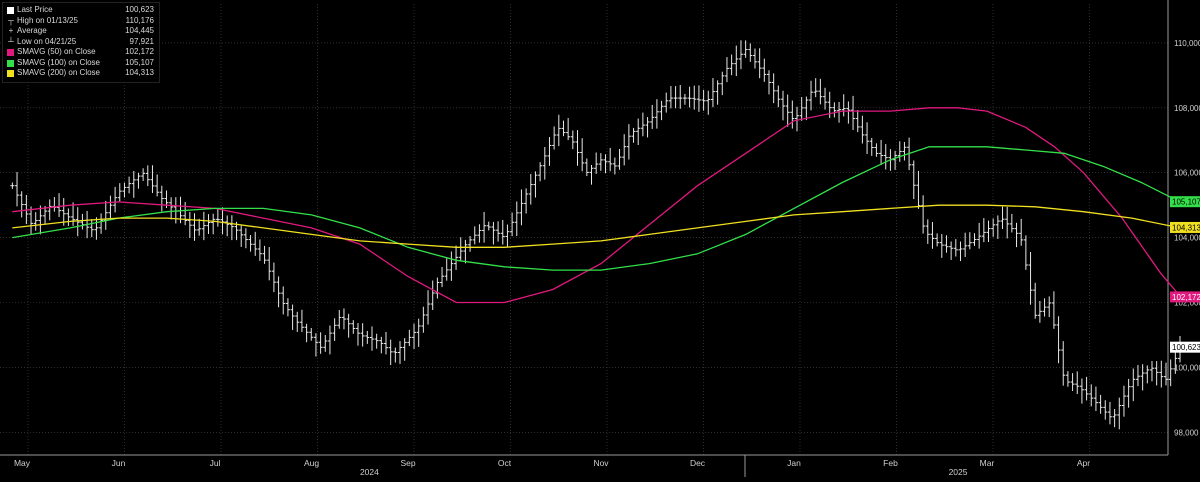 This screenshot has height=482, width=1200. Describe the element at coordinates (58, 72) in the screenshot. I see `legend-label: SMAVG (200) on Close` at that location.